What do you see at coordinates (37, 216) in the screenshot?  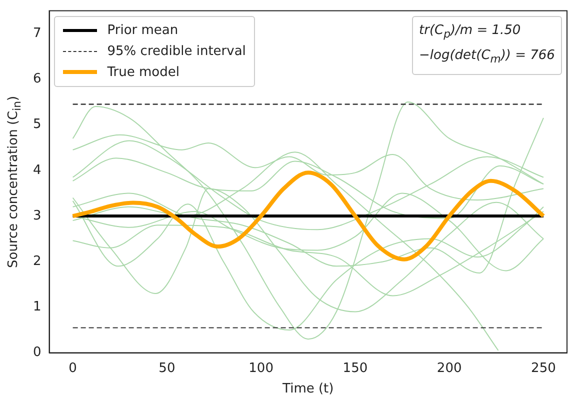 I see `y-tick-label: 3` at bounding box center [37, 216].